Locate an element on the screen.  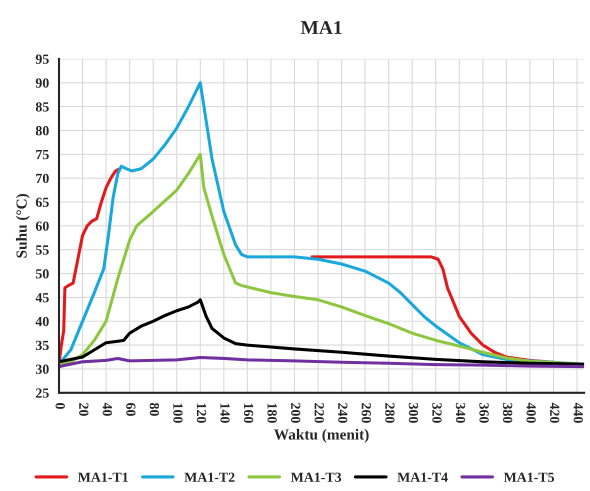
x-tick-label: 20 is located at coordinates (83, 409).